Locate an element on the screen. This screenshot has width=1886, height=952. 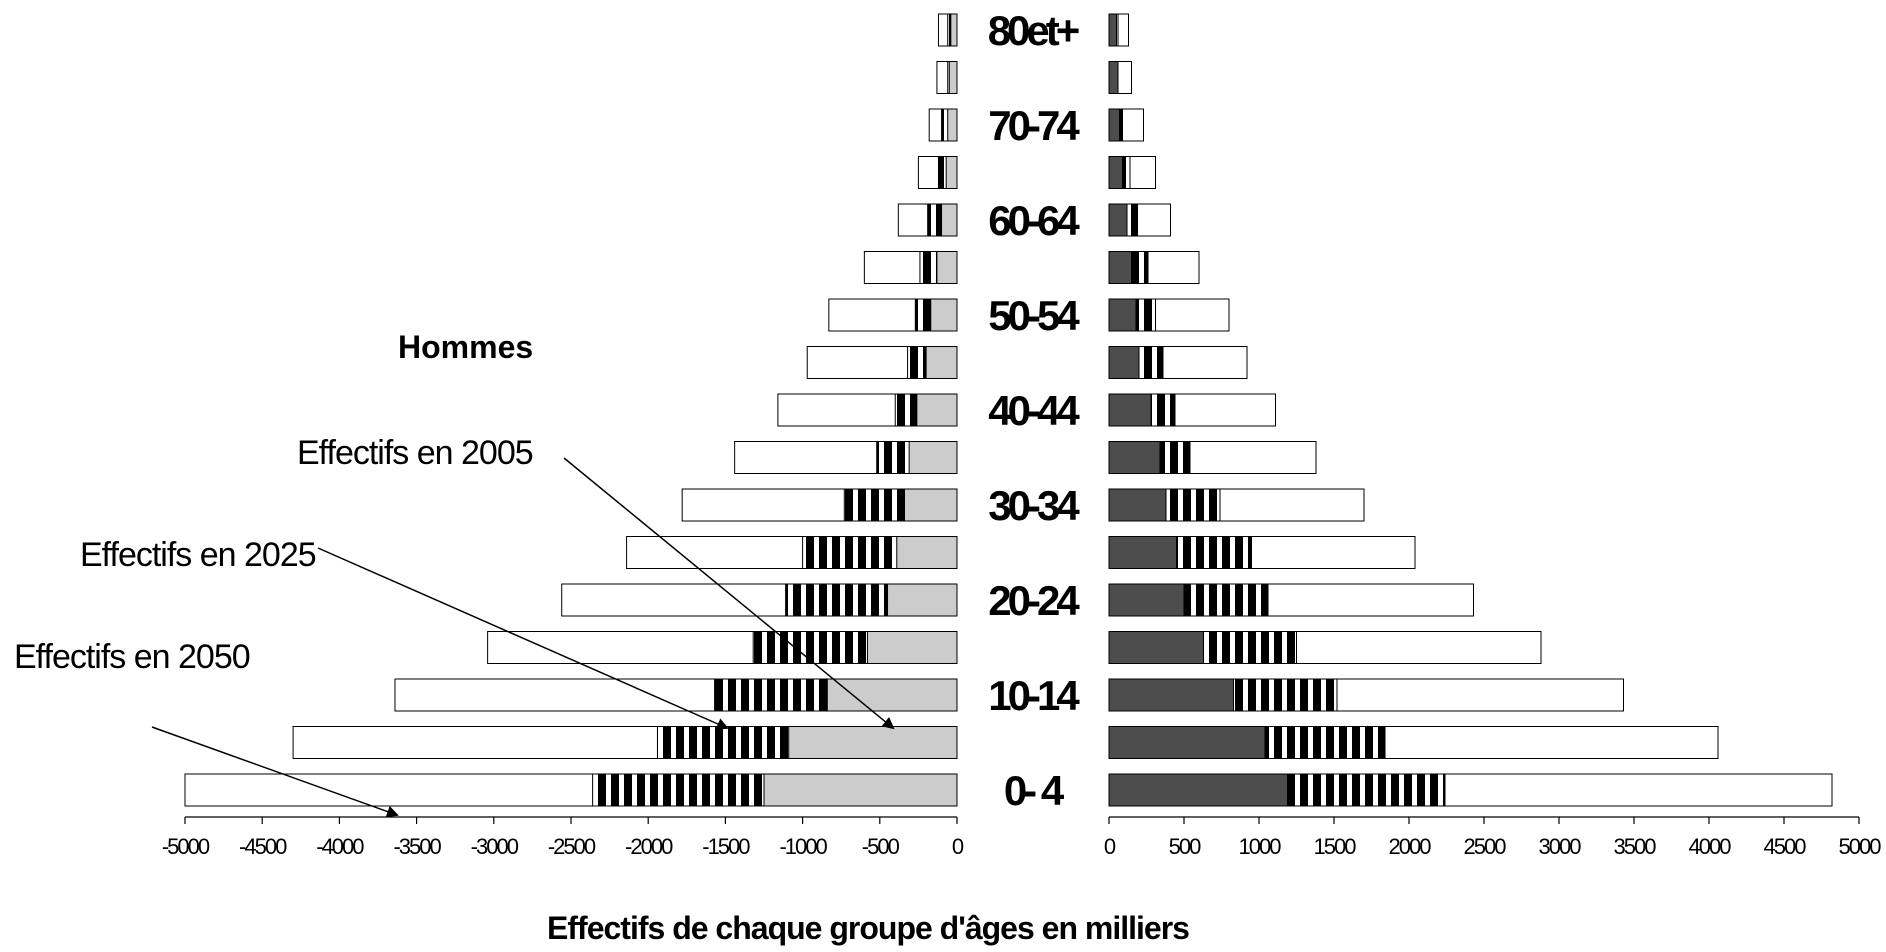
age-label: 40-44 is located at coordinates (1034, 410).